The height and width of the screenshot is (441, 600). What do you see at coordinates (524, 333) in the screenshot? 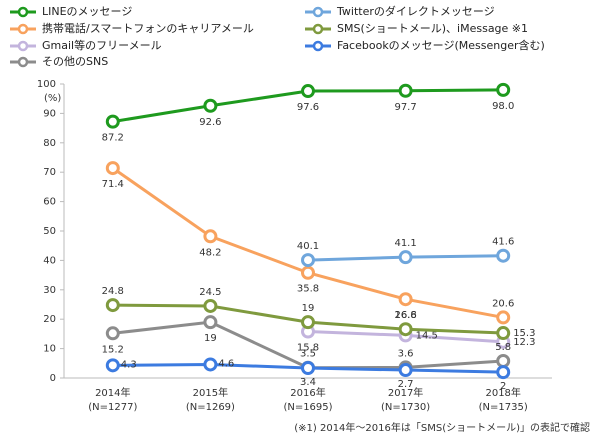
I see `data-label: 15.3` at bounding box center [524, 333].